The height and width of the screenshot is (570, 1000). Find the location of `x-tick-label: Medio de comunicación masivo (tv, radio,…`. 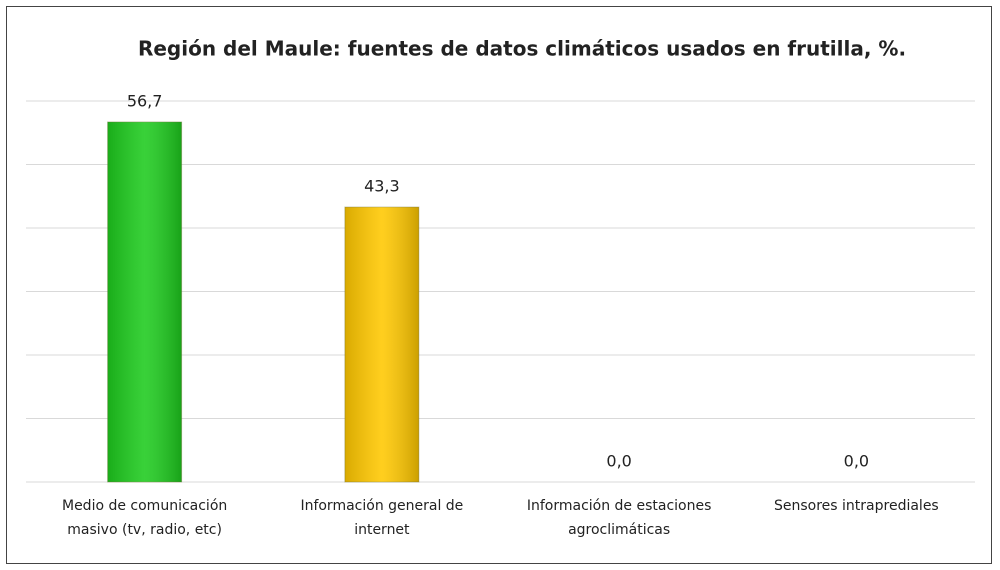

x-tick-label: Medio de comunicación masivo (tv, radio,… is located at coordinates (144, 518).